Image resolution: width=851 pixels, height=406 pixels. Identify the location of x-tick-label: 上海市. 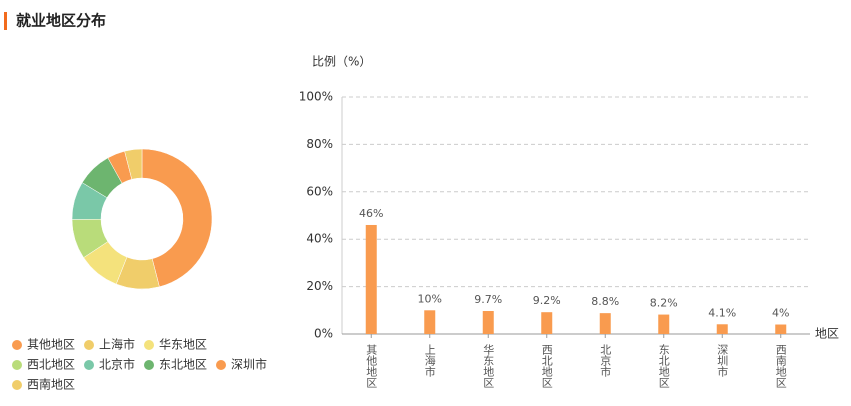
(429, 361).